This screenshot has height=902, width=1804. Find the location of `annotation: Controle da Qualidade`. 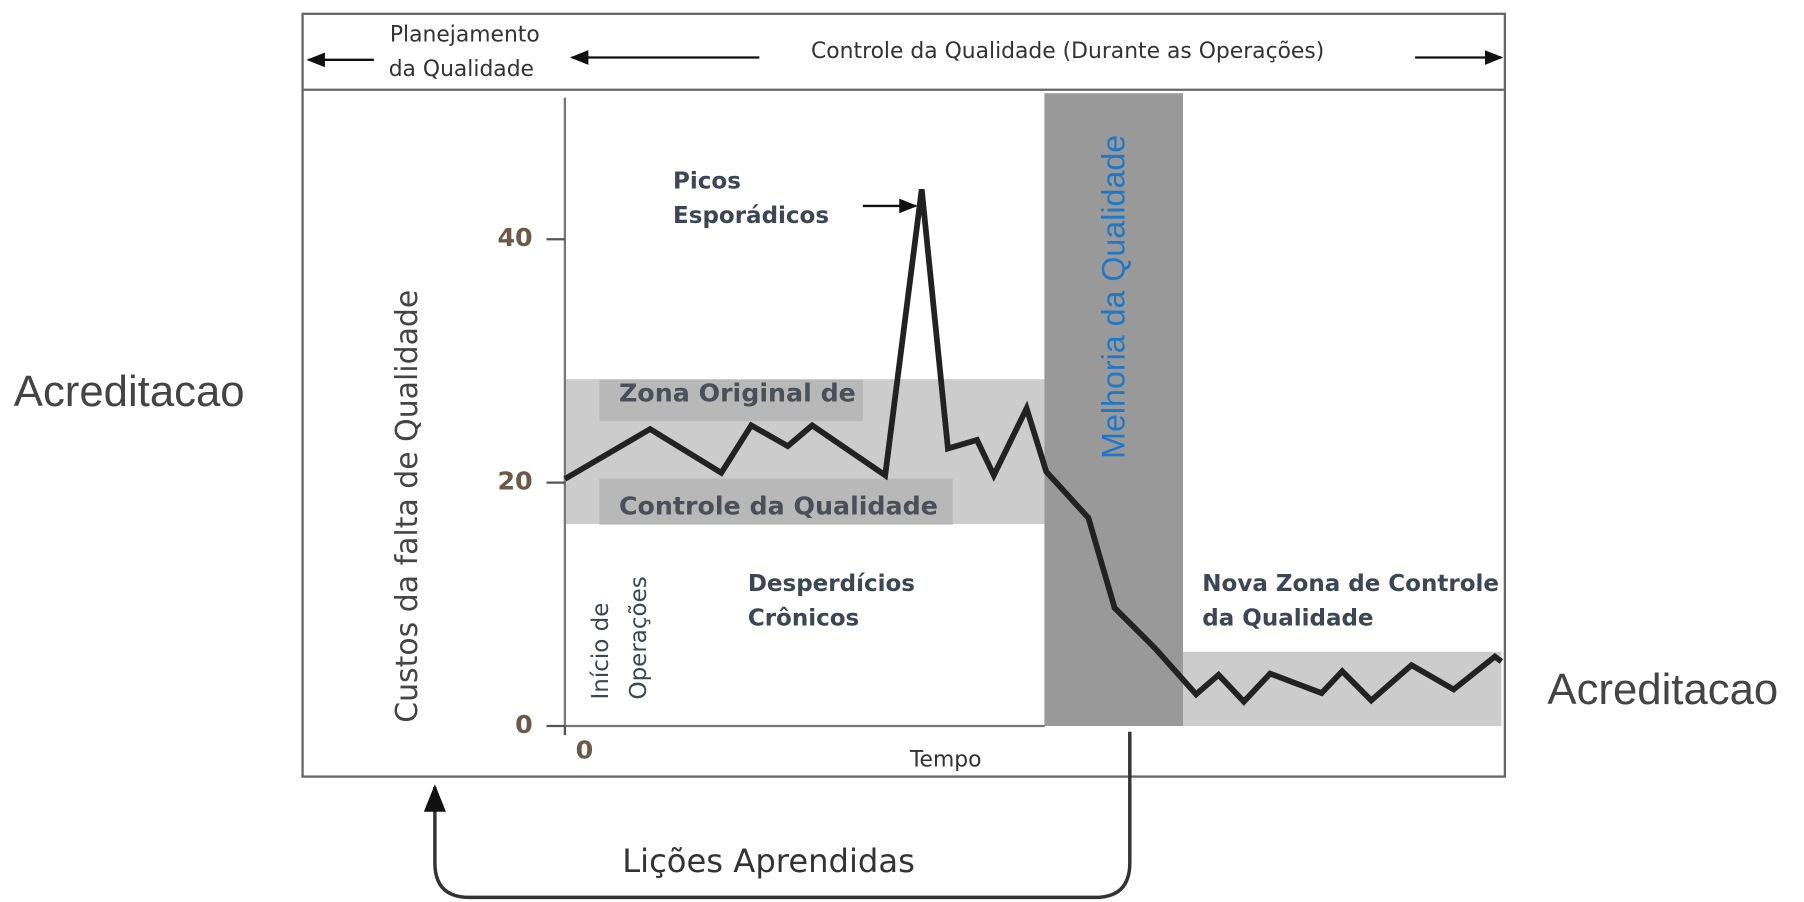

annotation: Controle da Qualidade is located at coordinates (778, 505).